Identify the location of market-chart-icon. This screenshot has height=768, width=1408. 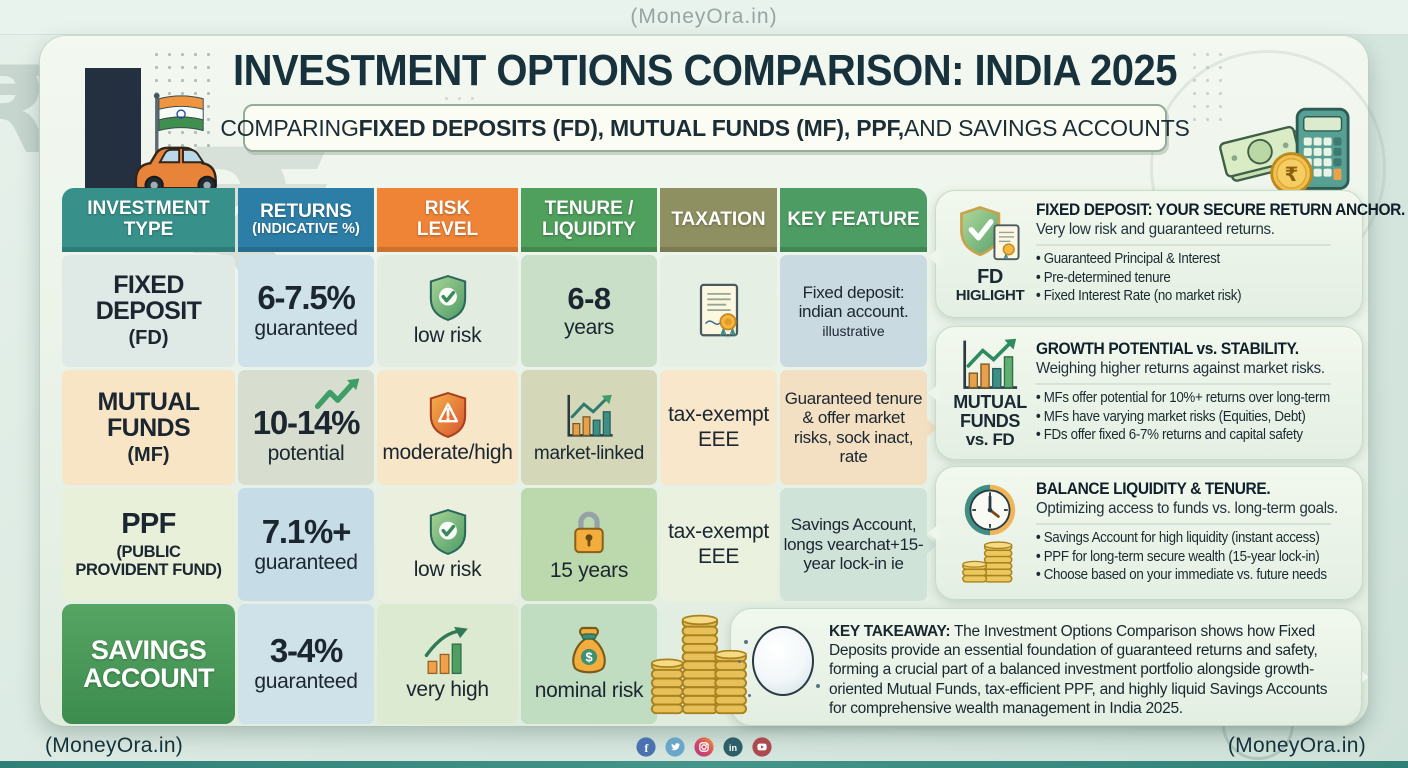
(590, 415).